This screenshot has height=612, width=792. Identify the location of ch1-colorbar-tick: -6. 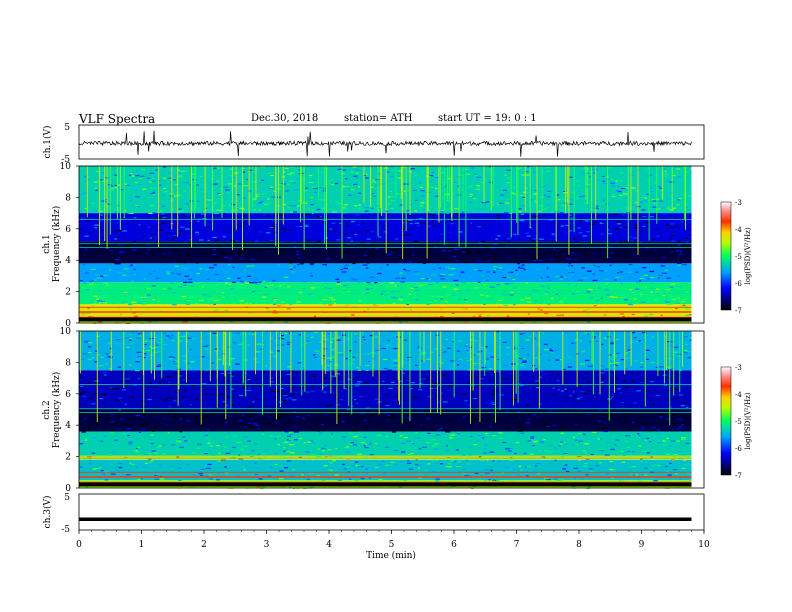
(738, 284).